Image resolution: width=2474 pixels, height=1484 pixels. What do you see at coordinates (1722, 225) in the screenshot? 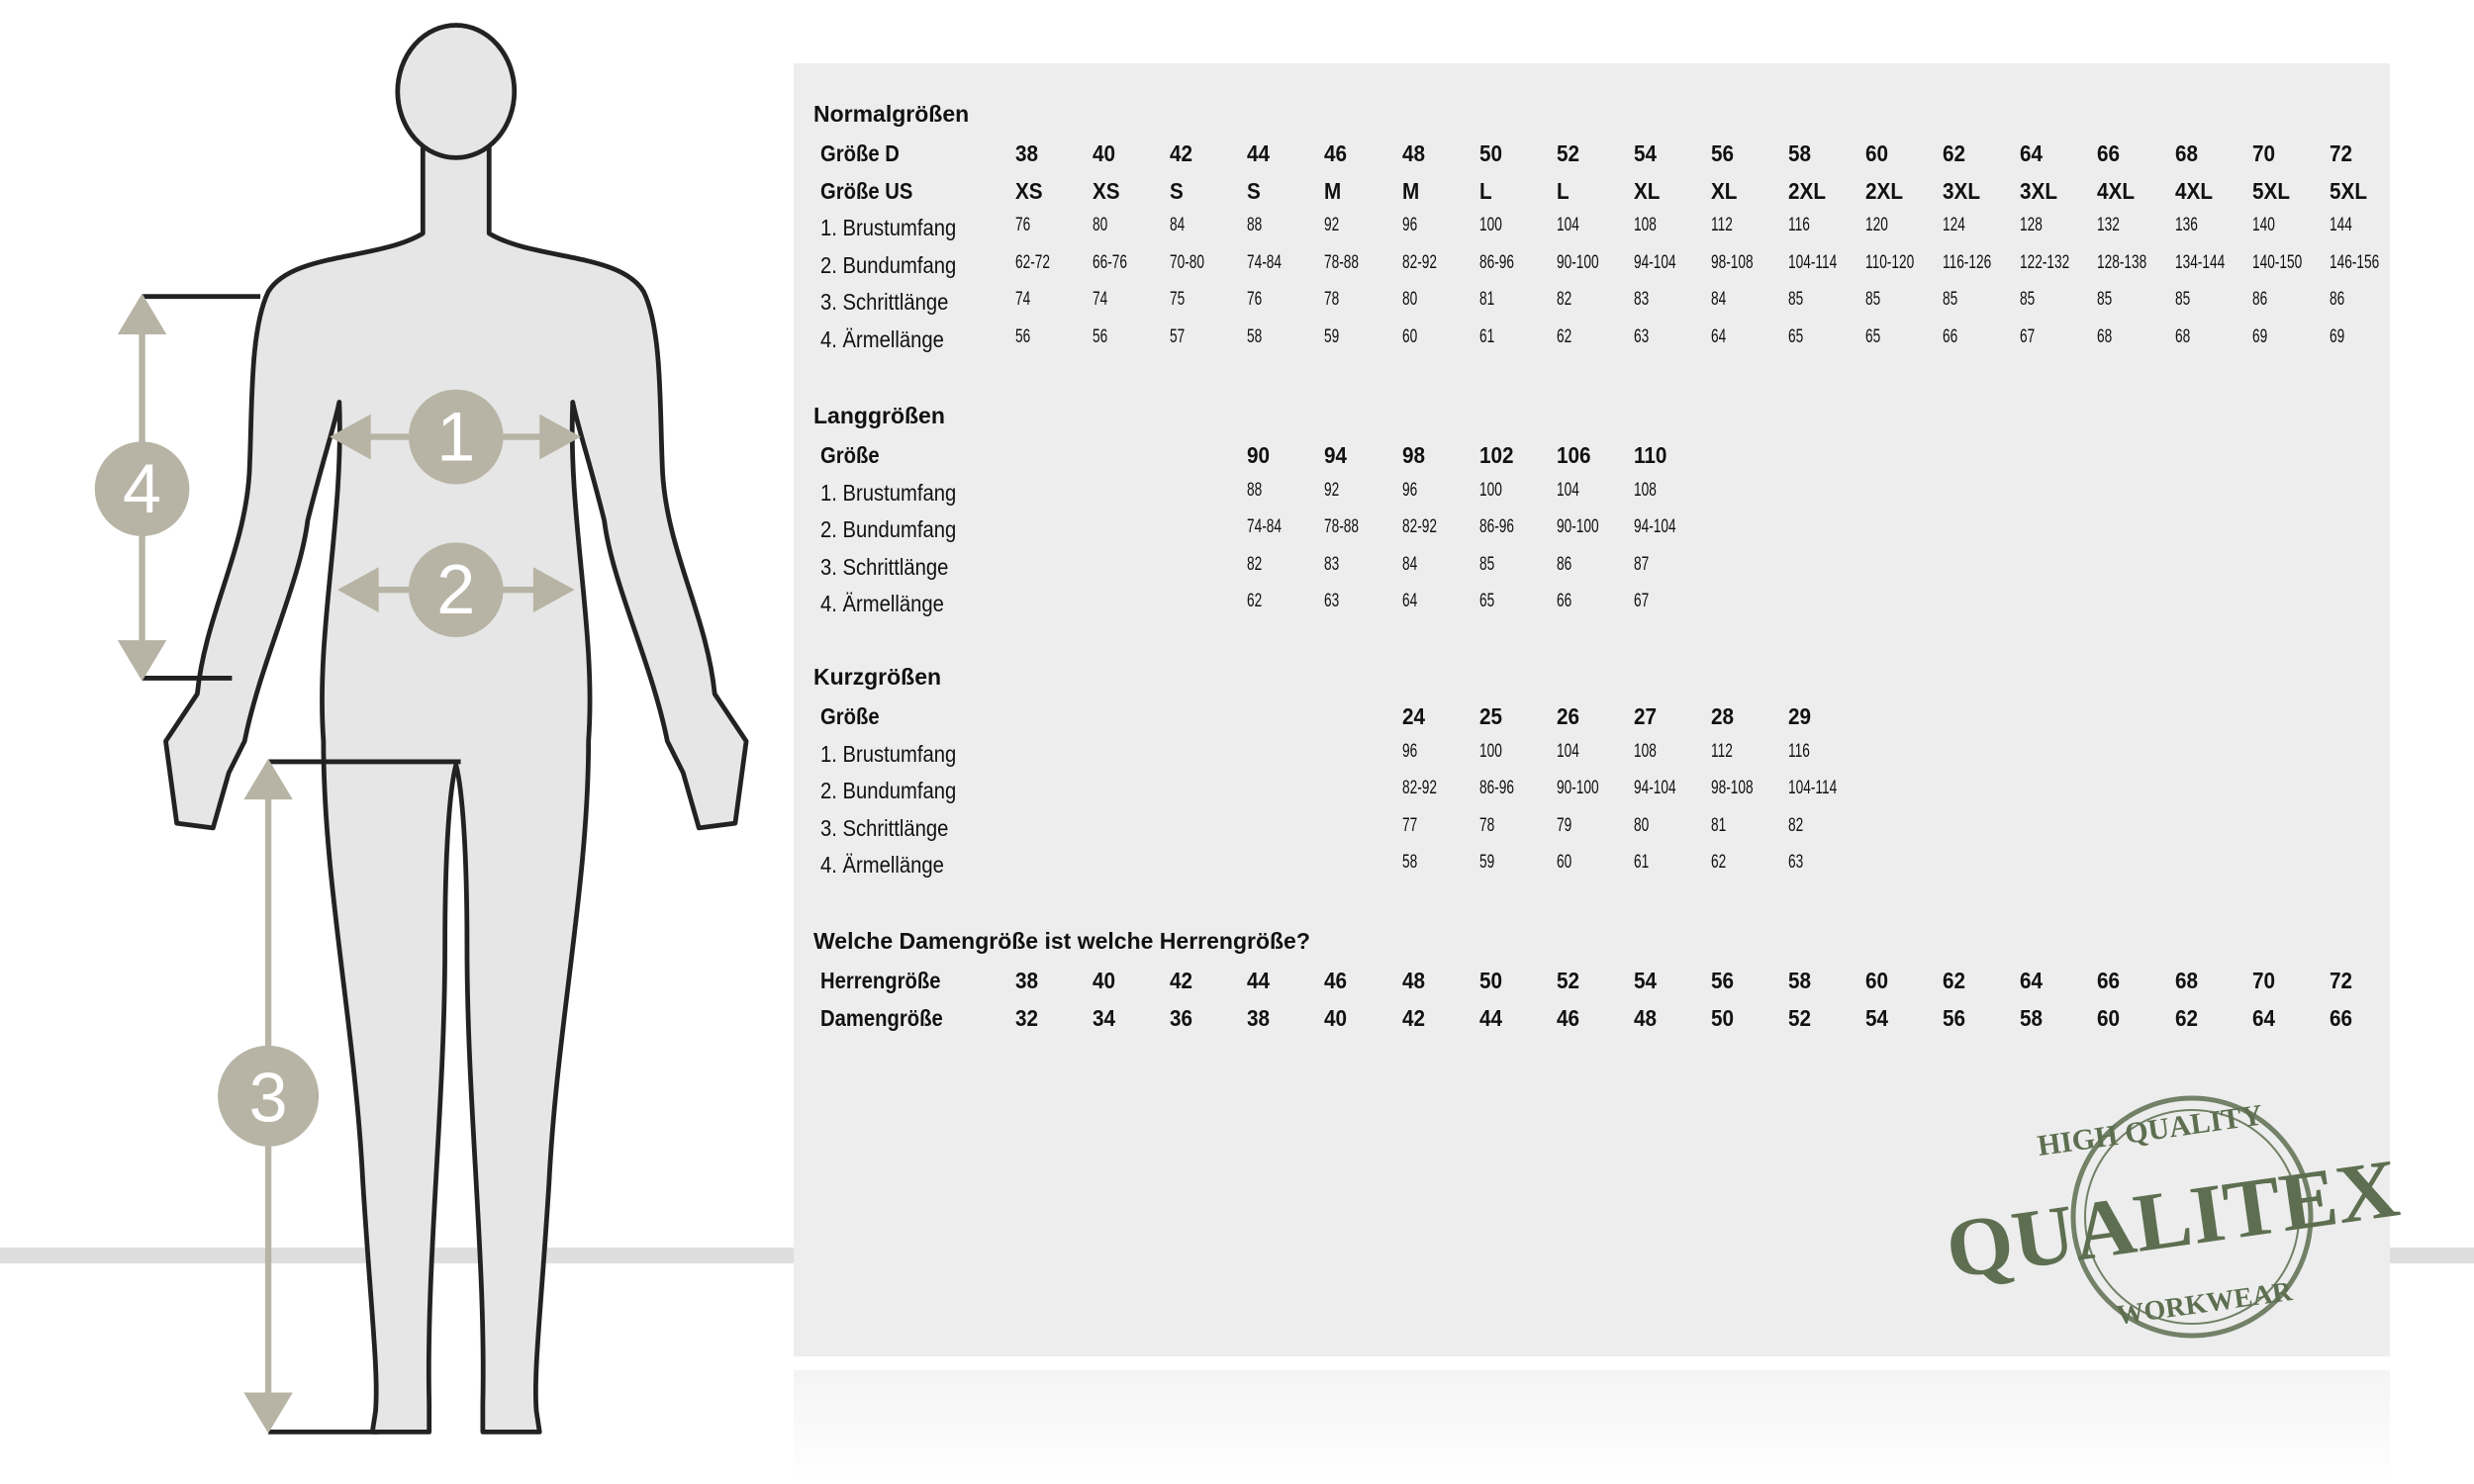
I see `table-cell: 112` at bounding box center [1722, 225].